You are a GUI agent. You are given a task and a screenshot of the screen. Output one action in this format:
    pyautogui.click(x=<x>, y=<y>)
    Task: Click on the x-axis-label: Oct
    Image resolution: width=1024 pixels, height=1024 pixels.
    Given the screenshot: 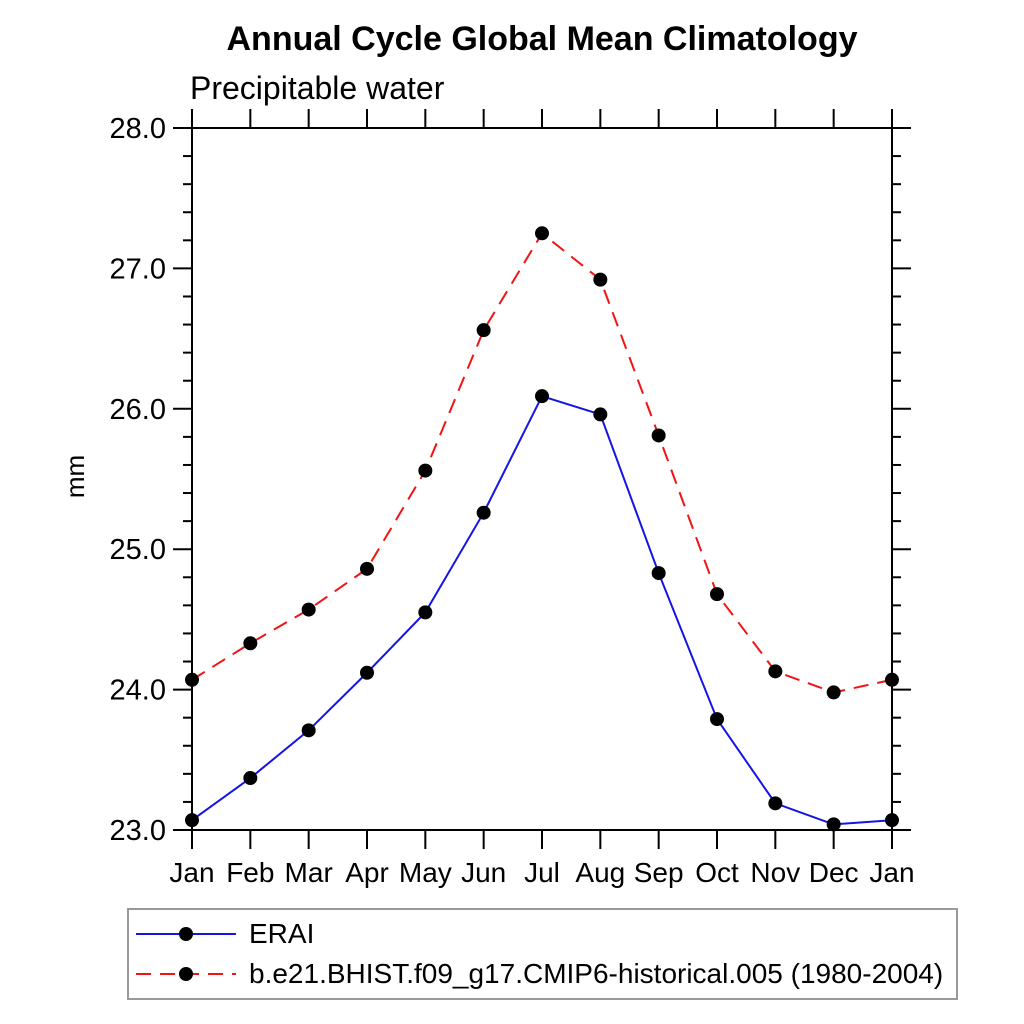 What is the action you would take?
    pyautogui.click(x=717, y=872)
    